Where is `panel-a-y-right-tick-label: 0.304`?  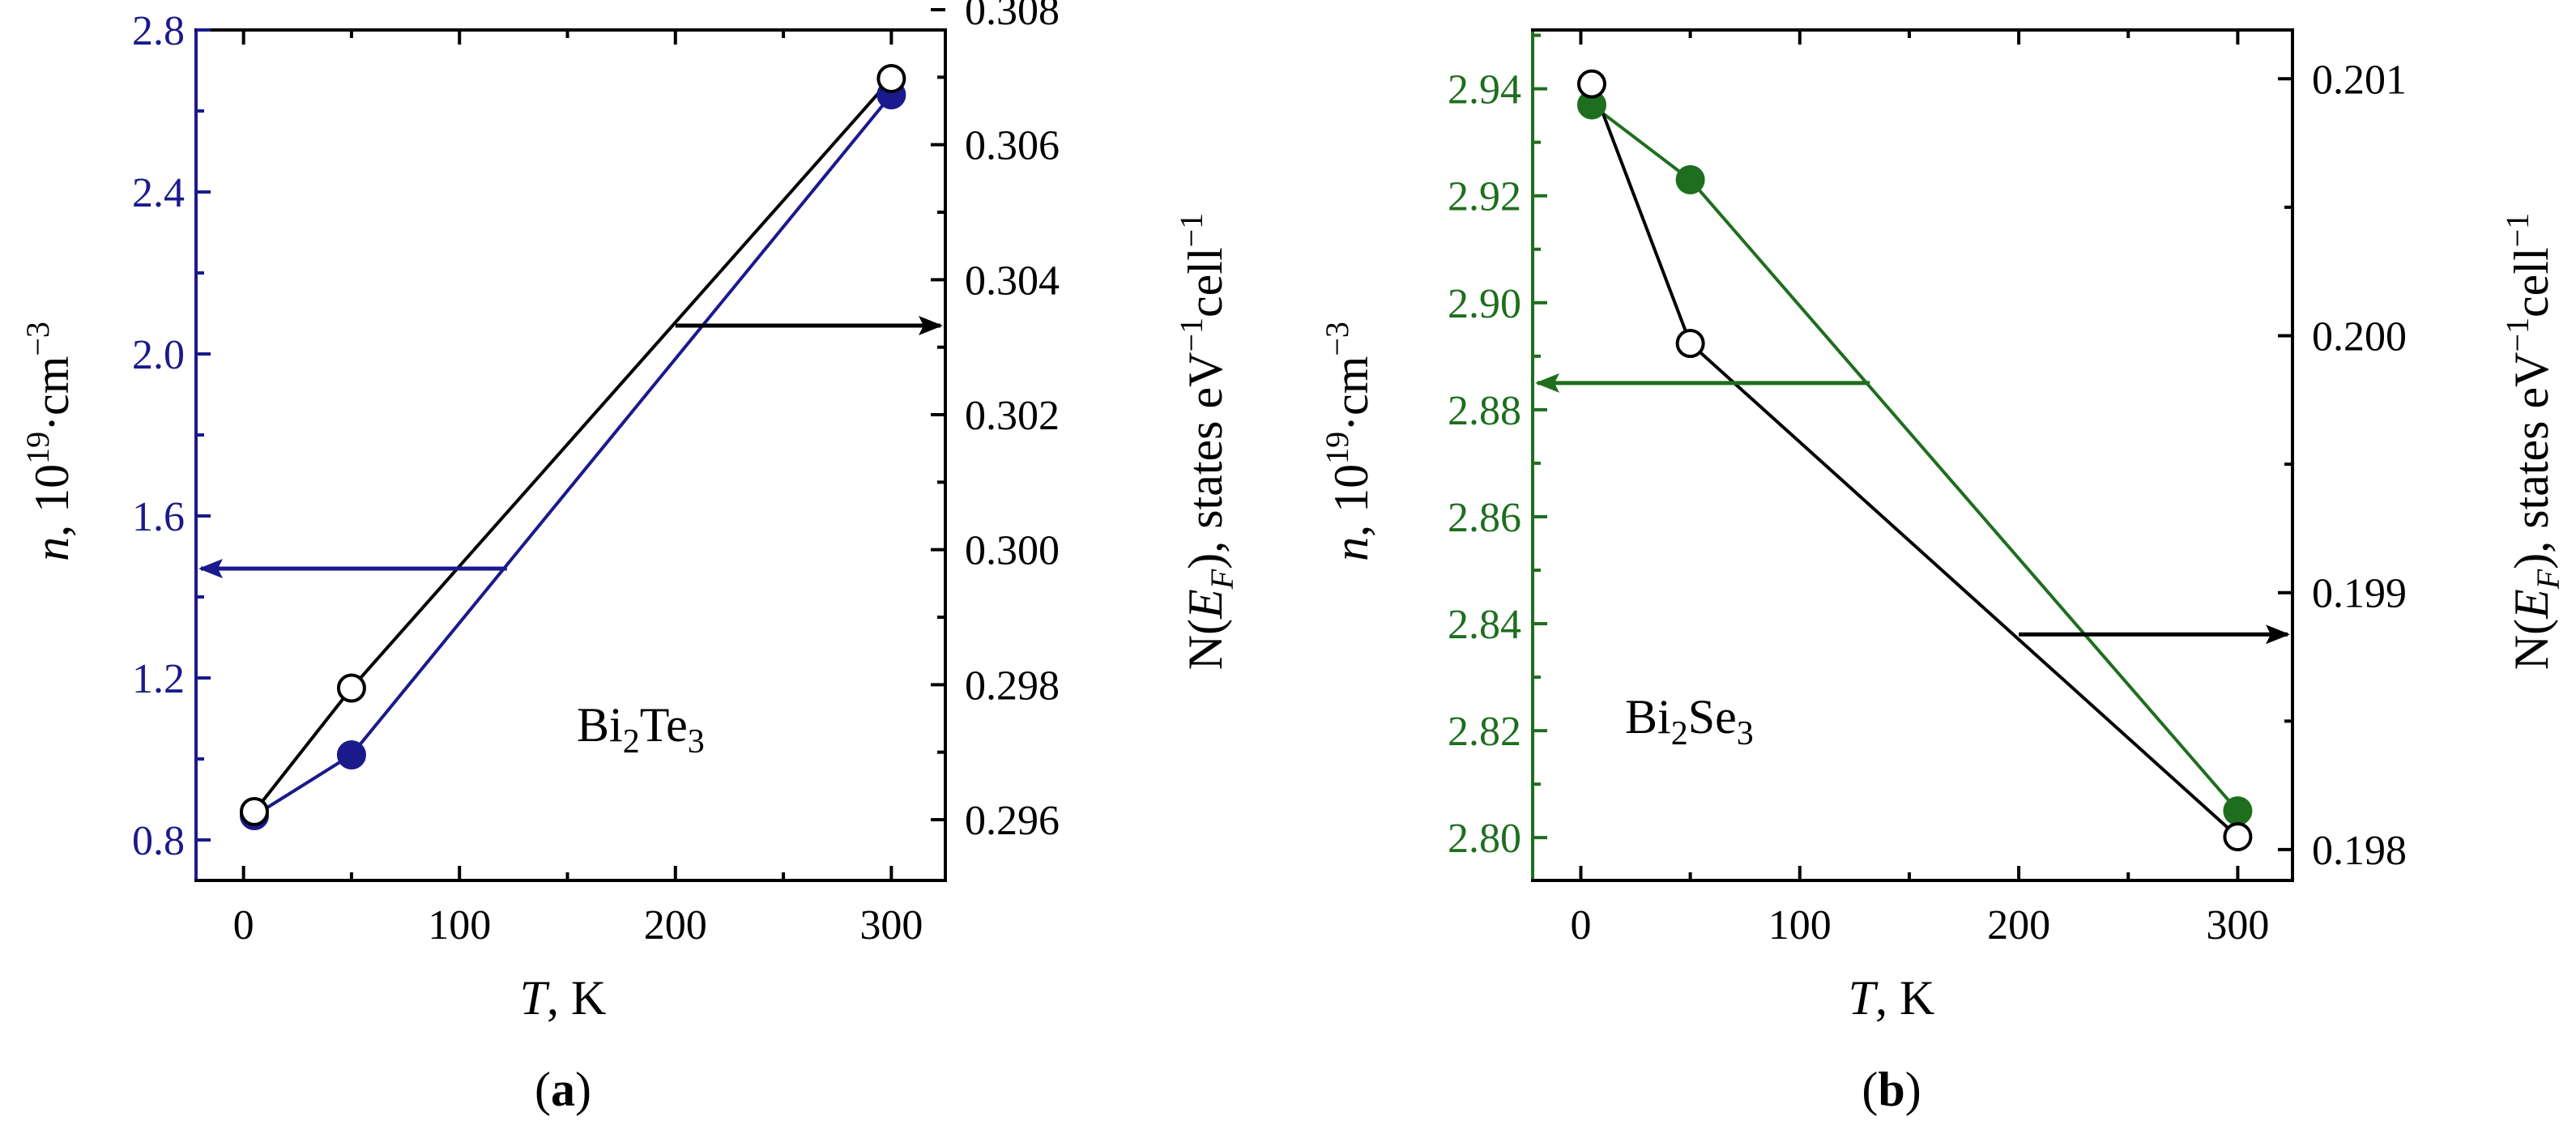
panel-a-y-right-tick-label: 0.304 is located at coordinates (1012, 281).